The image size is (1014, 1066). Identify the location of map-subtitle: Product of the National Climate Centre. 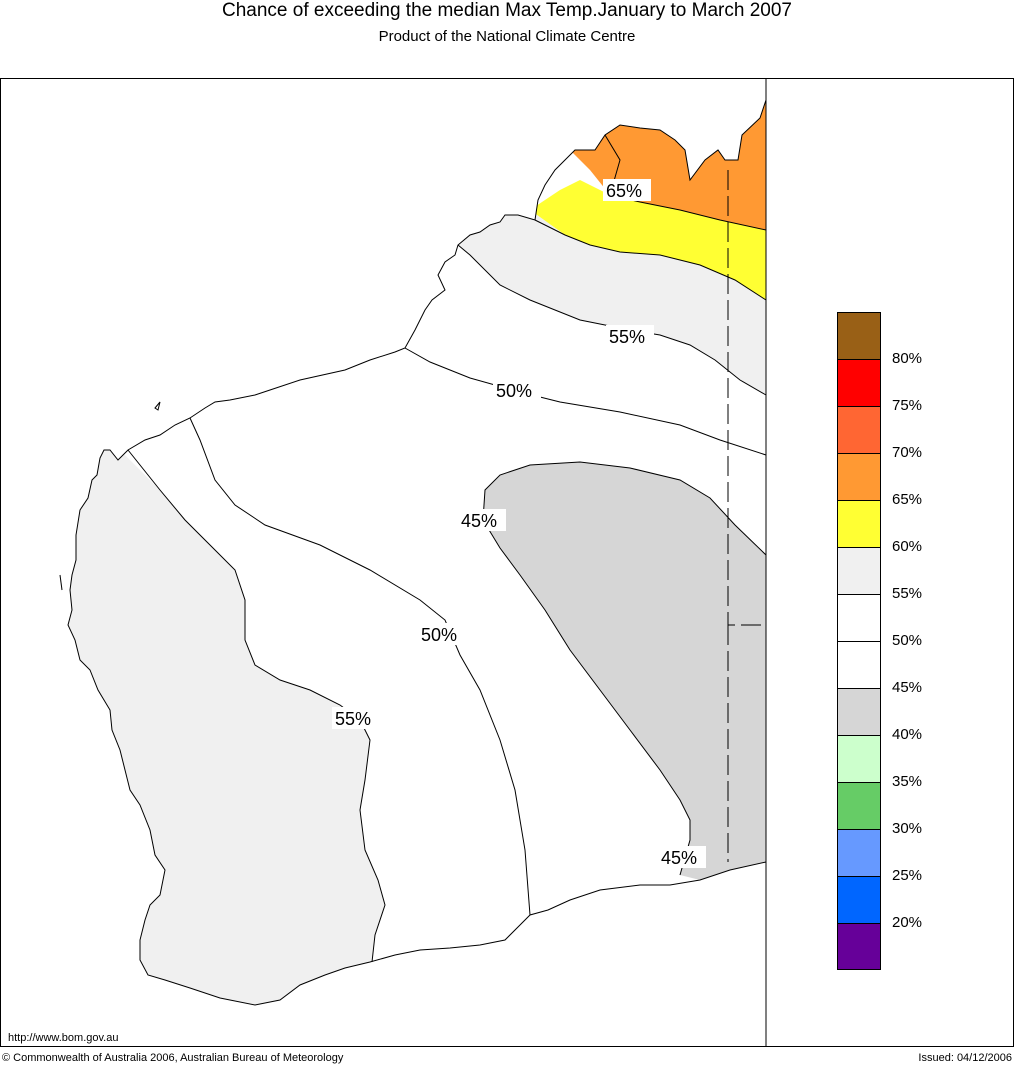
(507, 36).